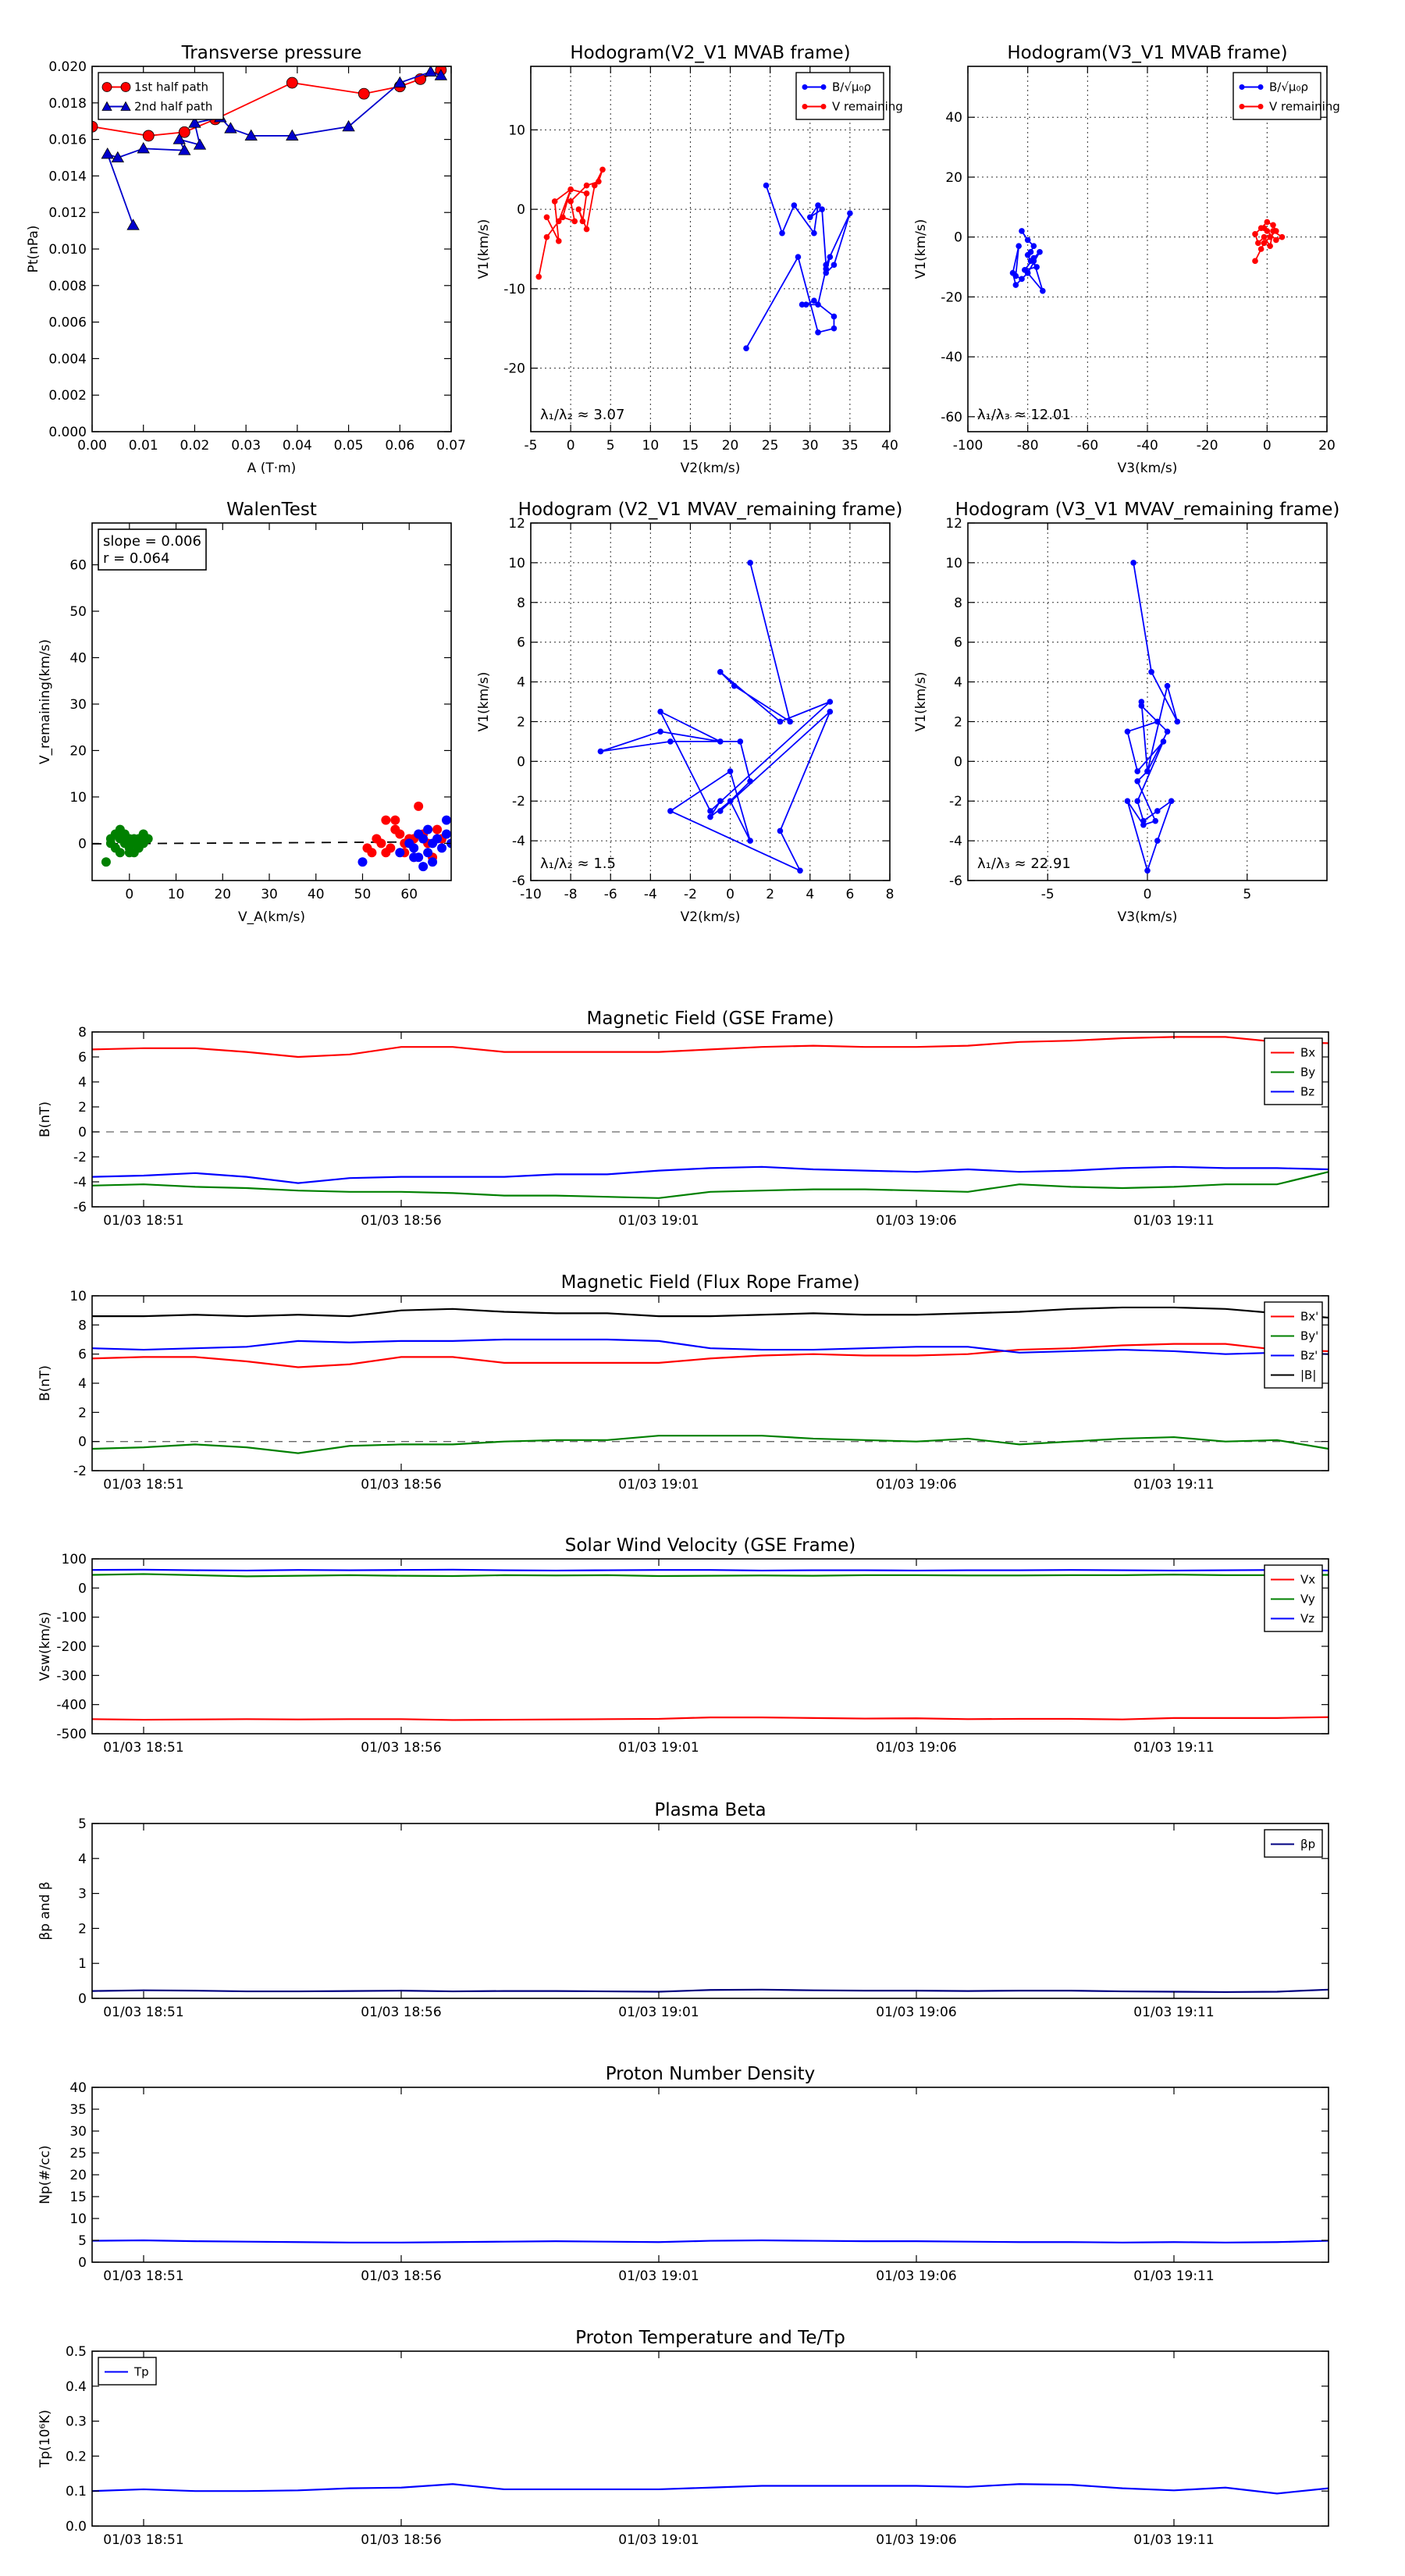 This screenshot has width=1405, height=2576. I want to click on plot-frame, so click(710, 1119).